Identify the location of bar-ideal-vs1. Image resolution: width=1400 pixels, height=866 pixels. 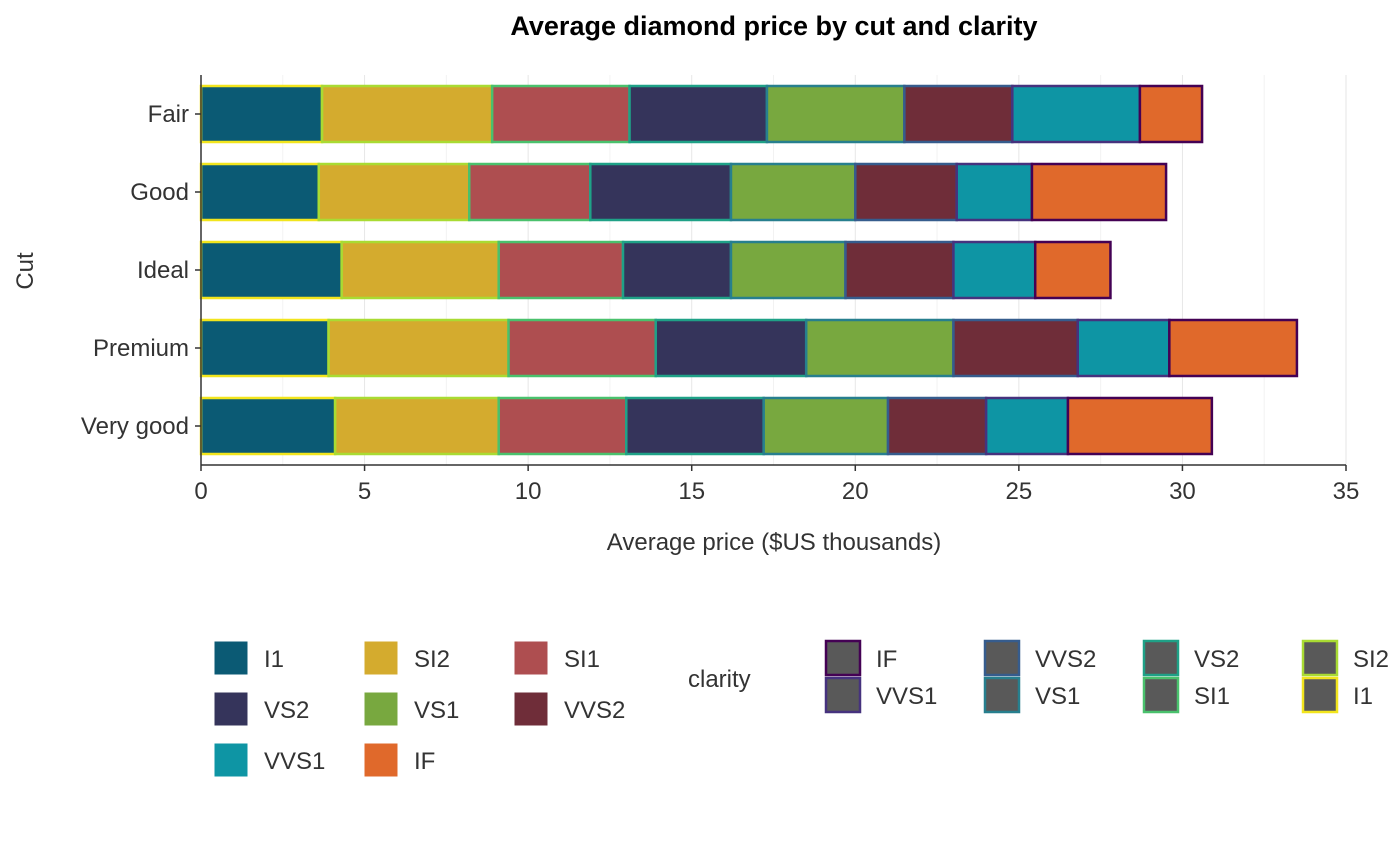
(788, 270).